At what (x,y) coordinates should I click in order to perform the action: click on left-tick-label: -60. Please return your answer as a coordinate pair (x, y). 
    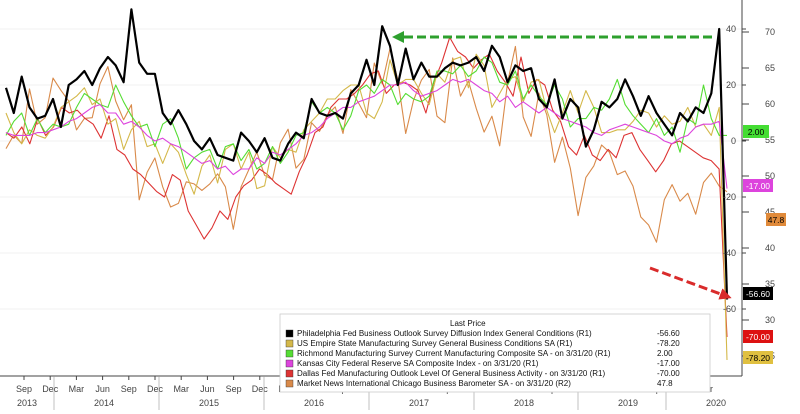
    Looking at the image, I should click on (729, 309).